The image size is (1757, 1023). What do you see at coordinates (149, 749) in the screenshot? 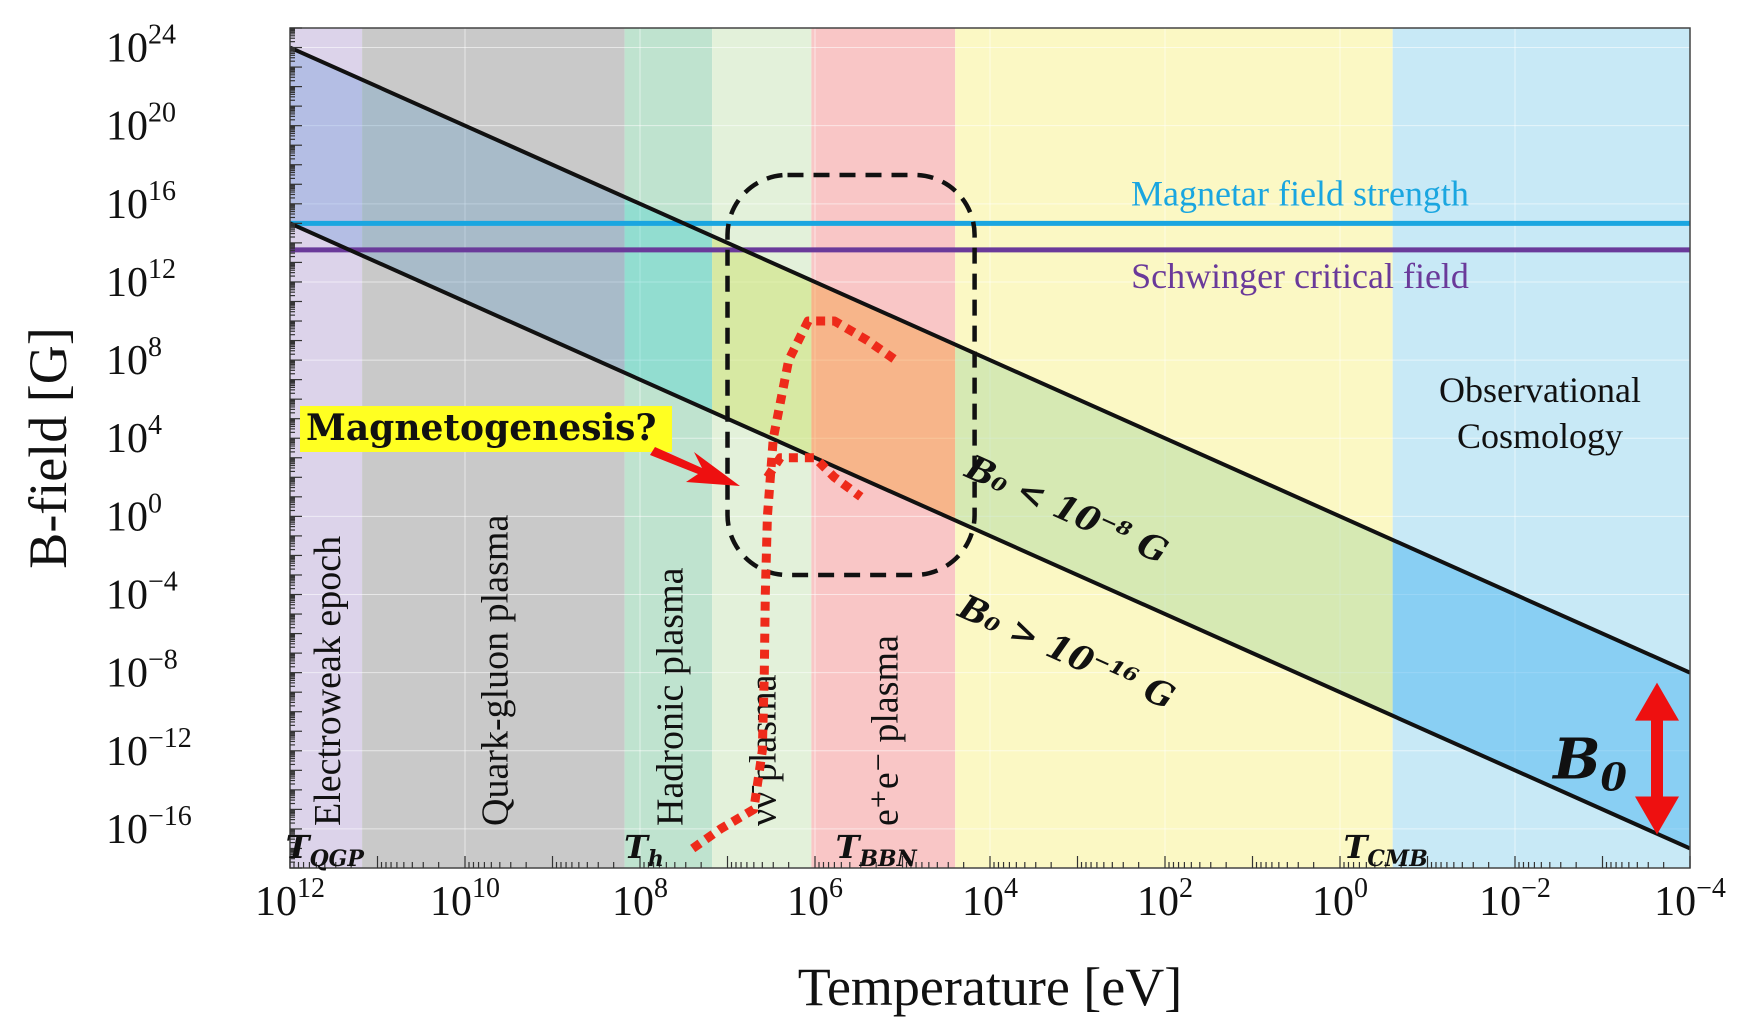
I see `y-tick-label-9: 10⁻¹²` at bounding box center [149, 749].